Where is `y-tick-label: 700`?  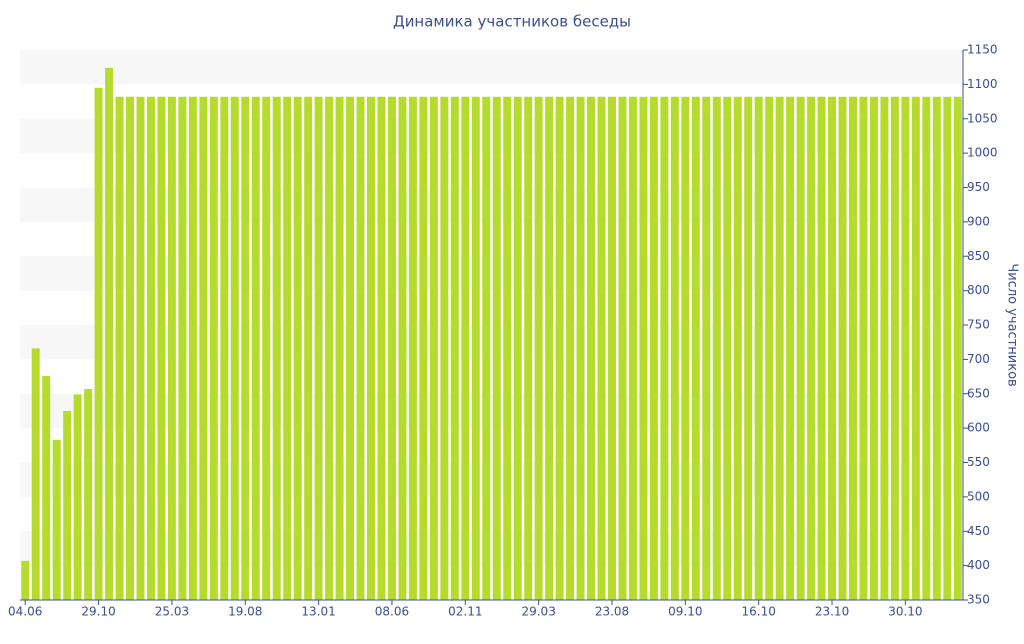 y-tick-label: 700 is located at coordinates (978, 359).